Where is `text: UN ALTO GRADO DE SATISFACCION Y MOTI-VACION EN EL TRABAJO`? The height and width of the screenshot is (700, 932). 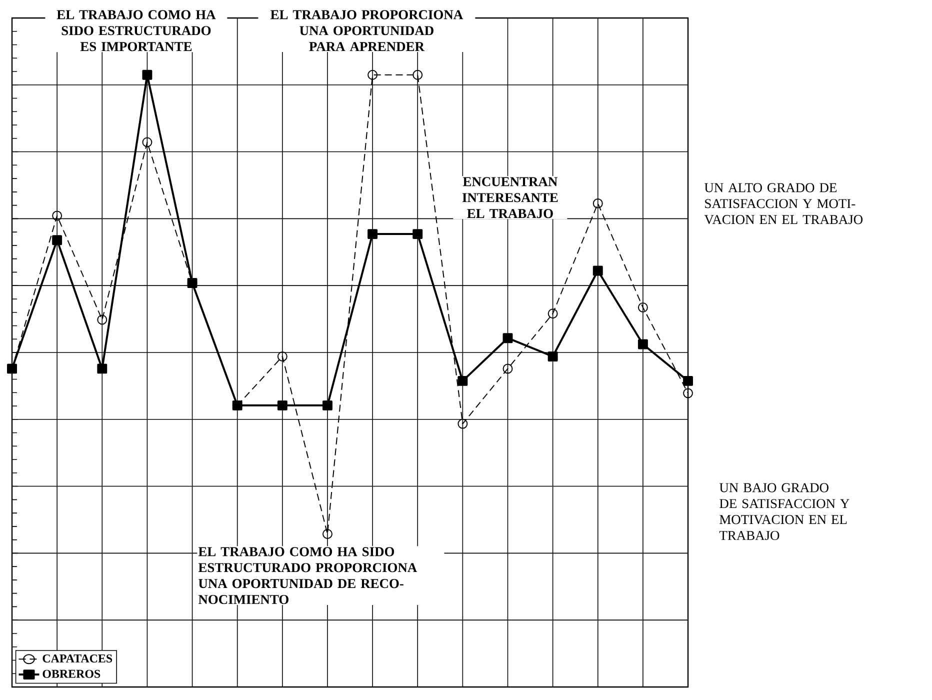 text: UN ALTO GRADO DE SATISFACCION Y MOTI-VACION EN EL TRABAJO is located at coordinates (783, 203).